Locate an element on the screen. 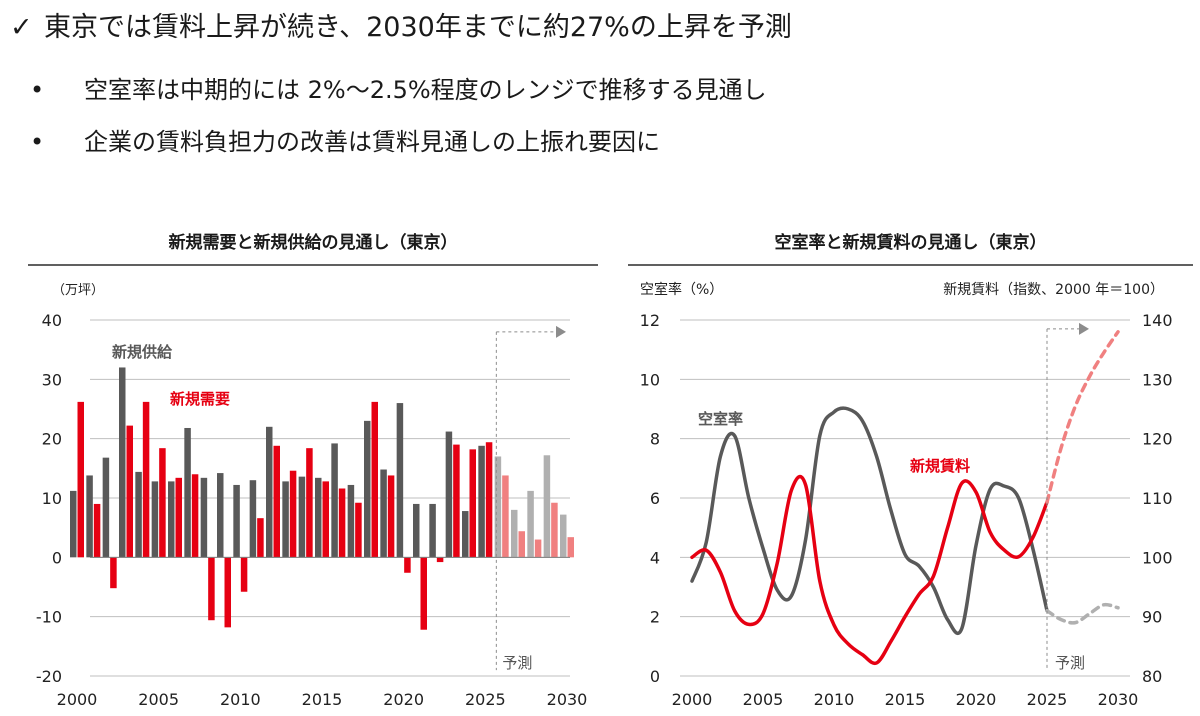  chart2-y2-tick-label: 90 is located at coordinates (1152, 617).